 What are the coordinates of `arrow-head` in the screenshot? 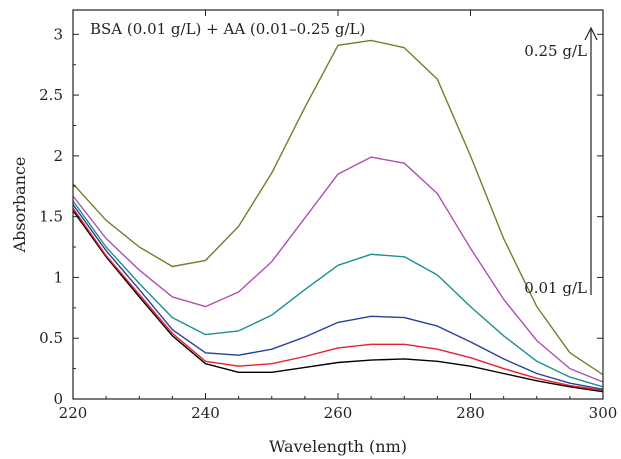 It's located at (591, 33).